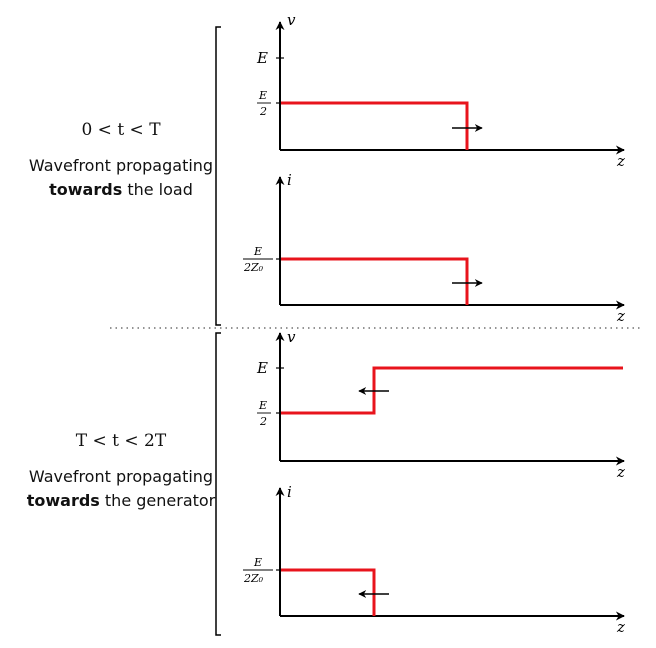 Image resolution: width=656 pixels, height=648 pixels. I want to click on s2-current-waveform, so click(328, 592).